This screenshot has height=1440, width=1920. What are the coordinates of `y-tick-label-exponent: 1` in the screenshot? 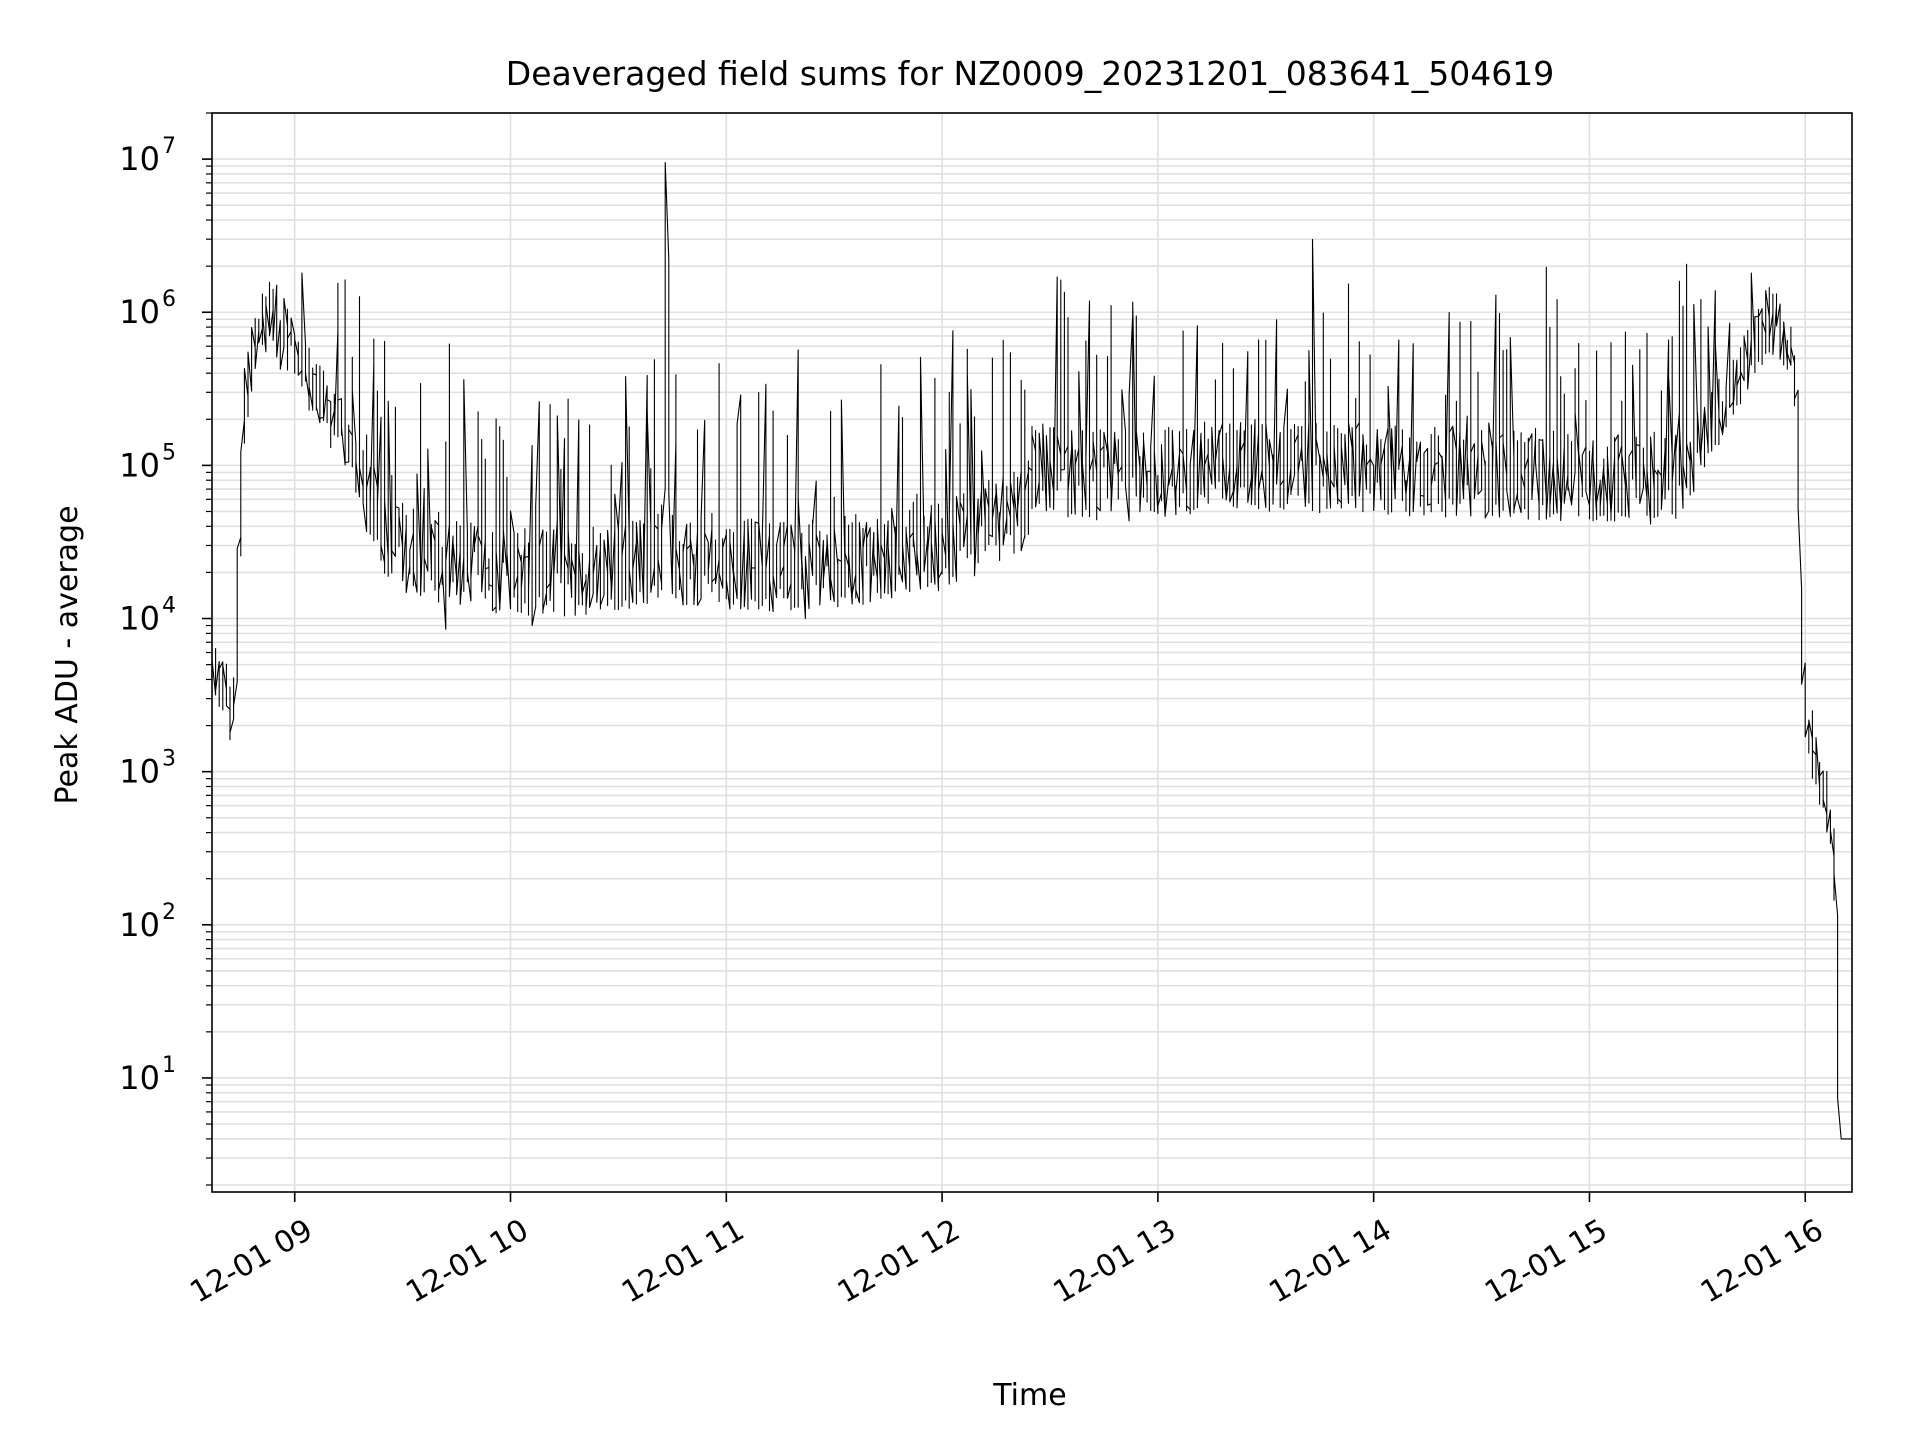 It's located at (169, 1065).